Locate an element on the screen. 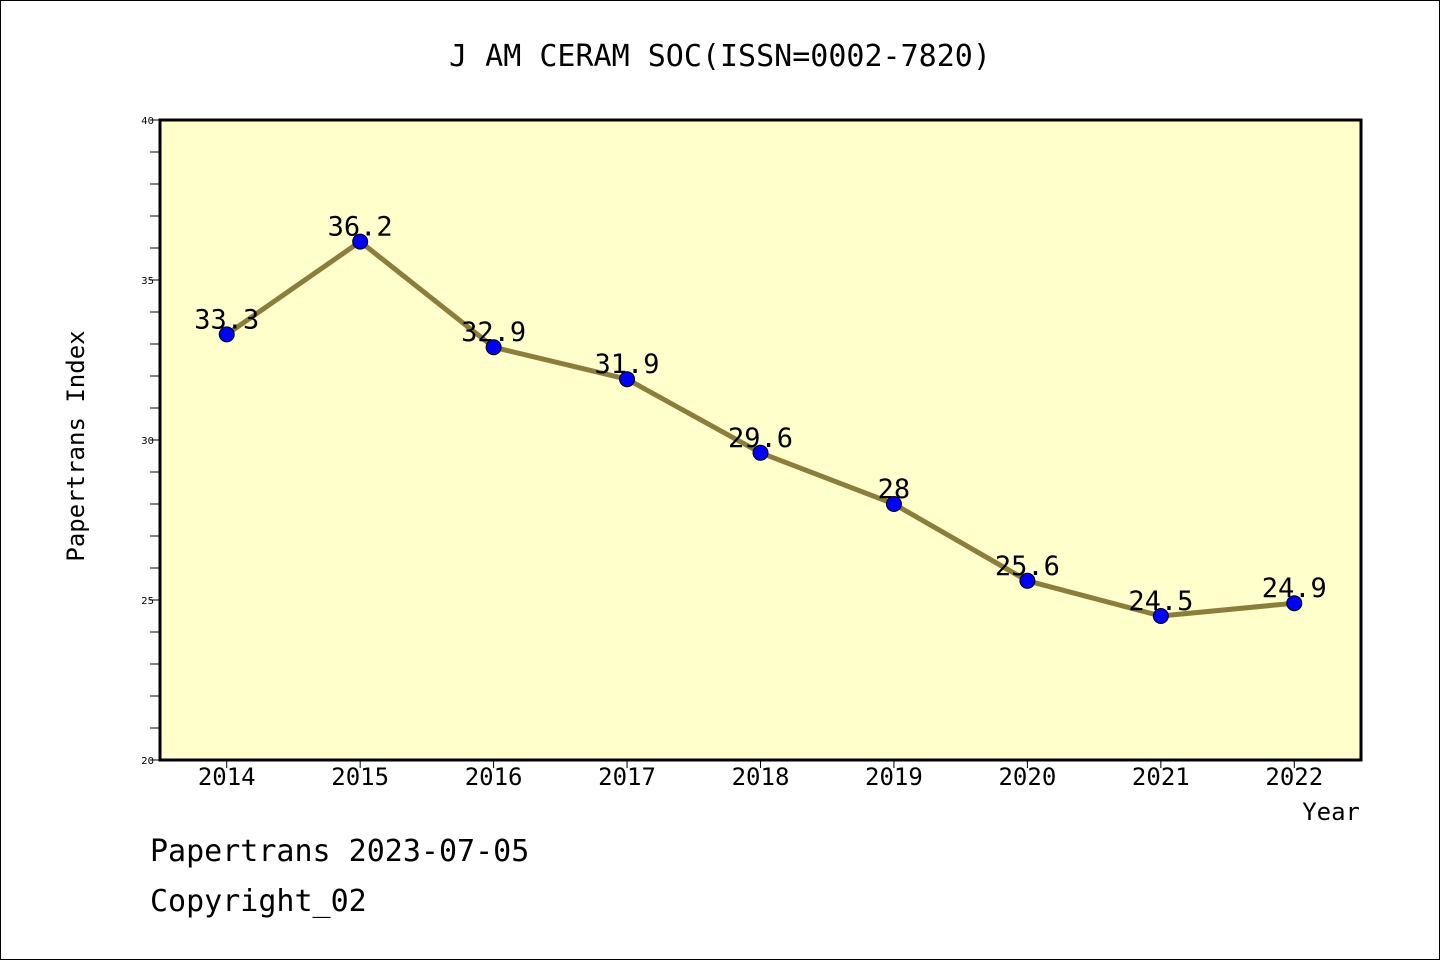  data-label: 28 is located at coordinates (894, 489).